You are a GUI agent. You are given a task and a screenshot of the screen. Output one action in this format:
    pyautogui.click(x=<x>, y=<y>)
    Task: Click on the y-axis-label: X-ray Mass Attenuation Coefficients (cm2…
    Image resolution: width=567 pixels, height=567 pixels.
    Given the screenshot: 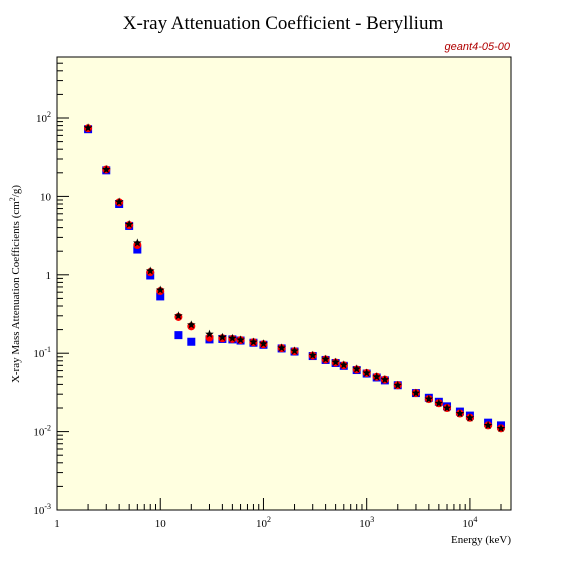 What is the action you would take?
    pyautogui.click(x=15, y=284)
    